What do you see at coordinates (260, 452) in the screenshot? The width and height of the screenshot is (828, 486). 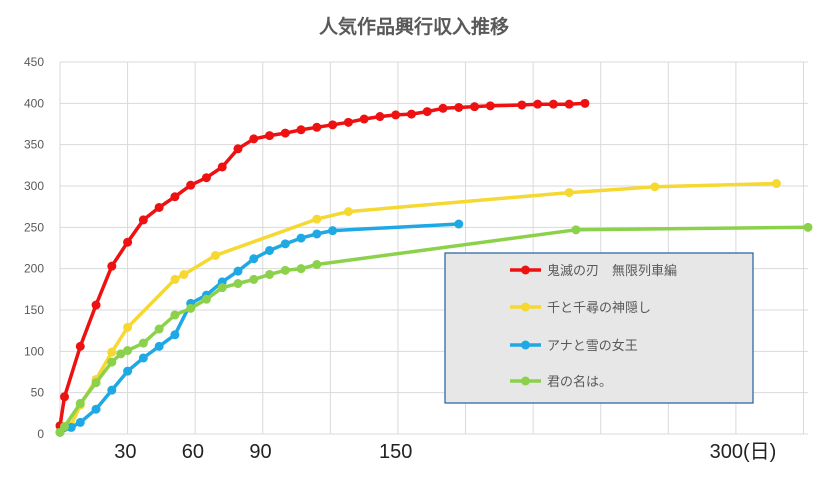 I see `x-tick-label: 90` at bounding box center [260, 452].